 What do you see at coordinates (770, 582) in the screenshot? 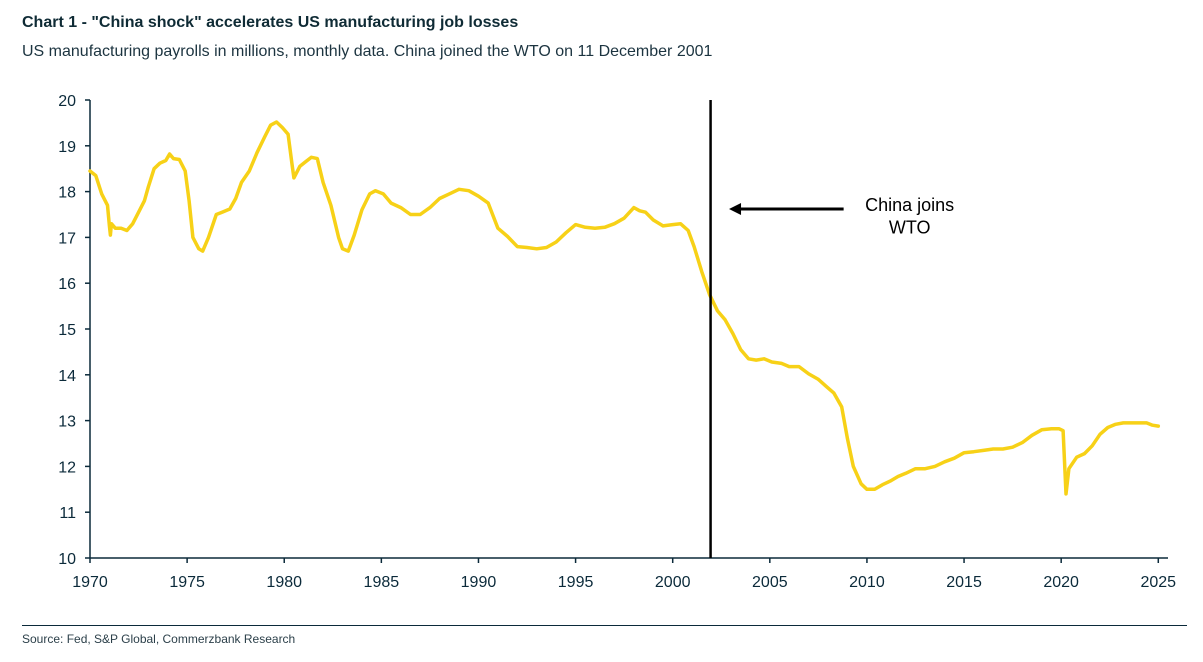
I see `x-tick-label: 2005` at bounding box center [770, 582].